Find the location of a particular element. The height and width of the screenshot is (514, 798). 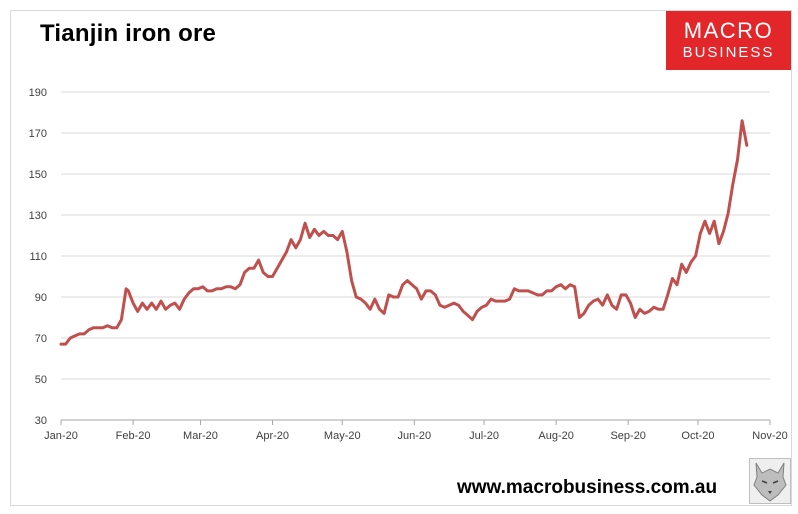

x-tick-label: Jun-20 is located at coordinates (415, 436).